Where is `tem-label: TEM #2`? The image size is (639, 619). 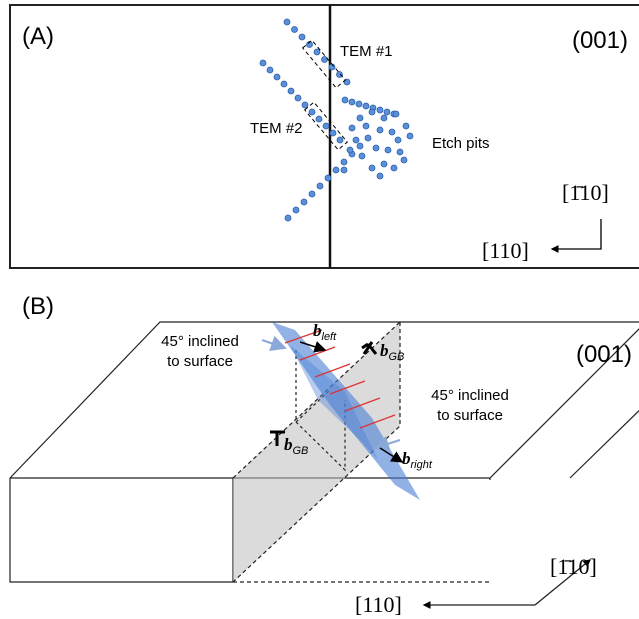
tem-label: TEM #2 is located at coordinates (276, 128).